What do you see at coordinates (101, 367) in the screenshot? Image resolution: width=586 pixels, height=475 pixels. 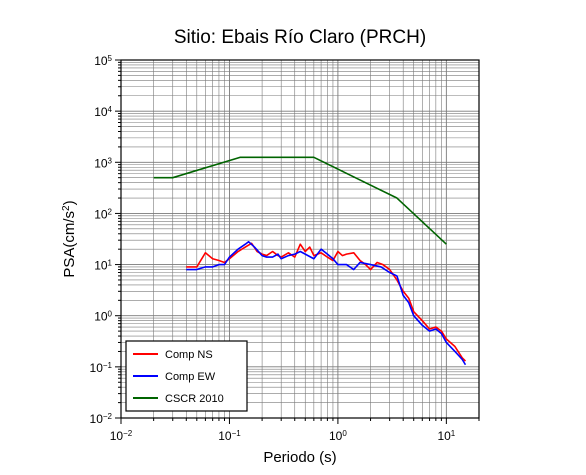 I see `y-tick-label: 10⁻¹` at bounding box center [101, 367].